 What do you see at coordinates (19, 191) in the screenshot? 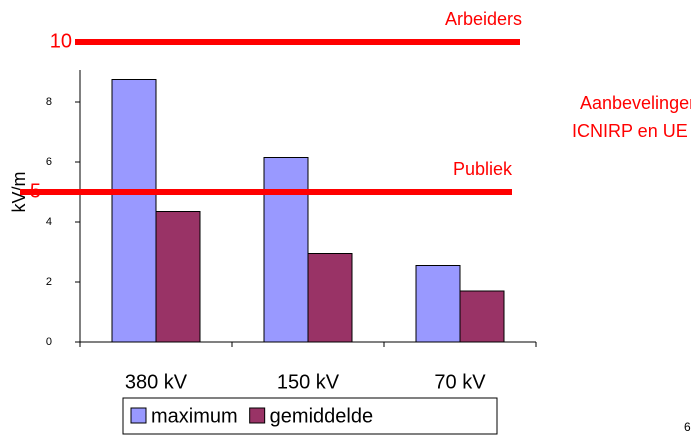
I see `y-axis-label: kV/m` at bounding box center [19, 191].